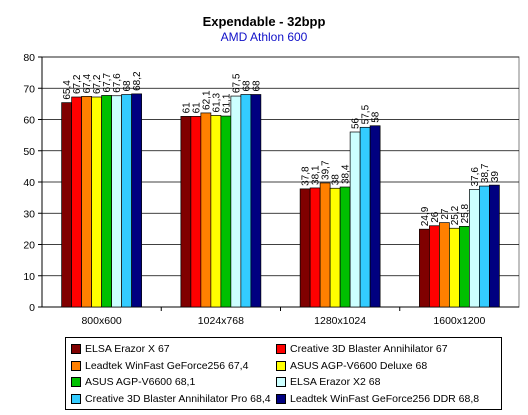 Image resolution: width=528 pixels, height=415 pixels. Describe the element at coordinates (465, 213) in the screenshot. I see `data-label: 25,8` at that location.